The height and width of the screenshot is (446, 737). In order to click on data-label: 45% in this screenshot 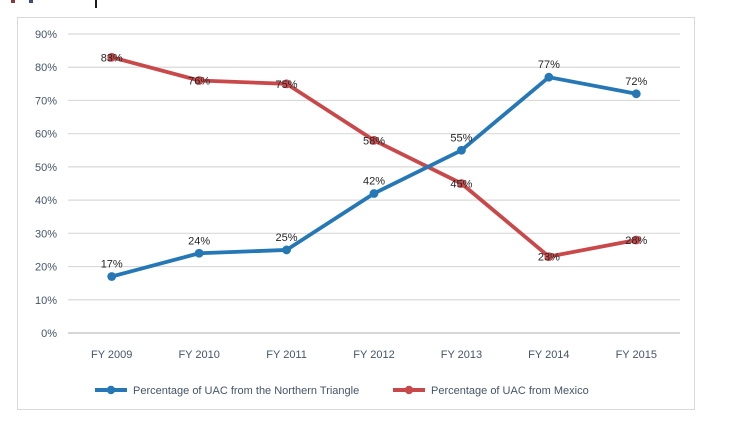, I will do `click(461, 185)`.